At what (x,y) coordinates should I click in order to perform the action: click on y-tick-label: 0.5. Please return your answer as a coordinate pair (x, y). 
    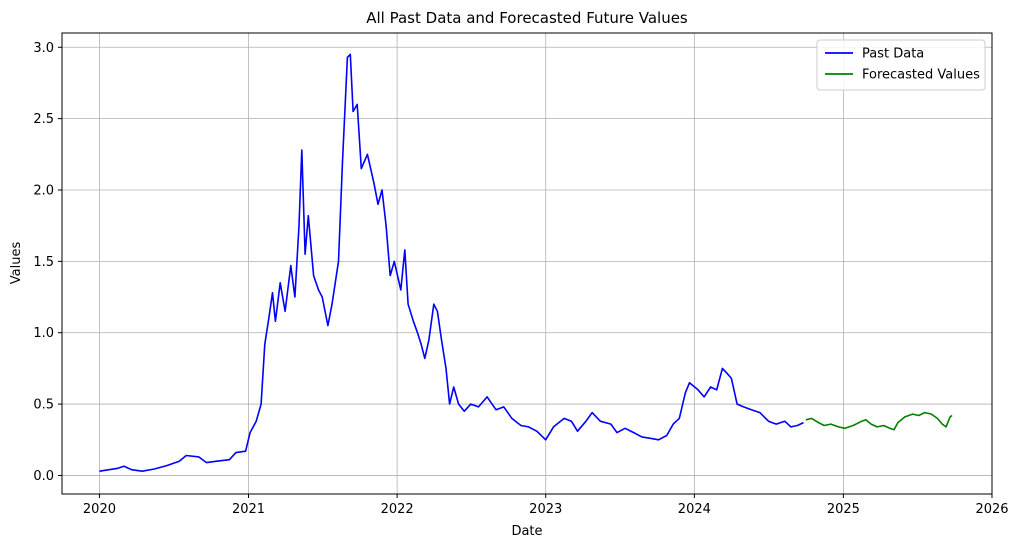
    Looking at the image, I should click on (43, 405).